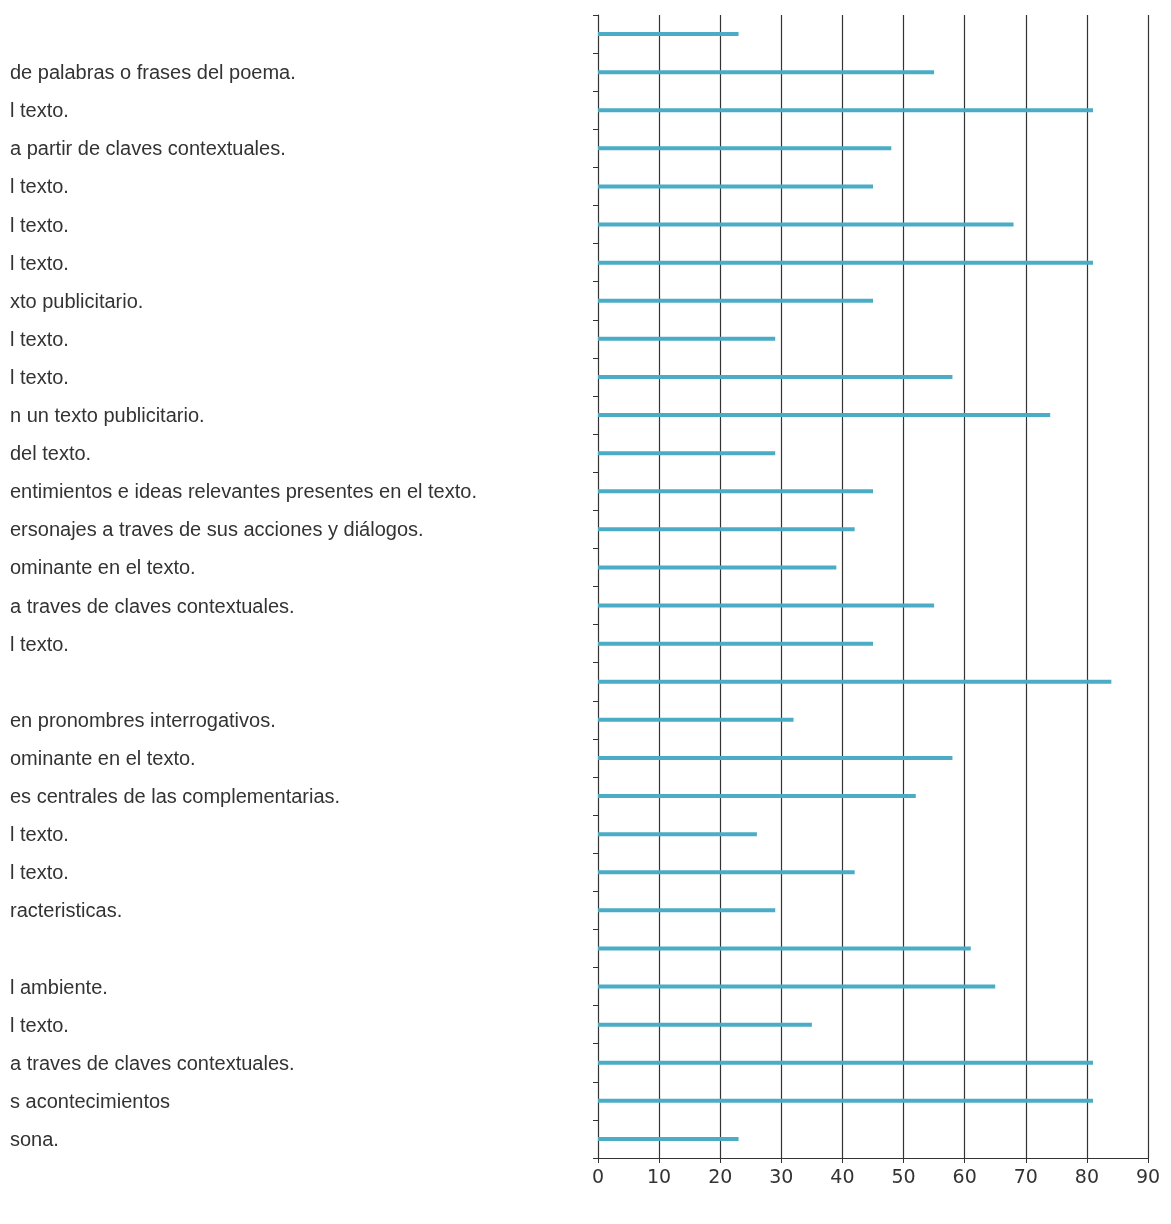 This screenshot has width=1171, height=1224. What do you see at coordinates (34, 1138) in the screenshot?
I see `y-tick-label: sona.` at bounding box center [34, 1138].